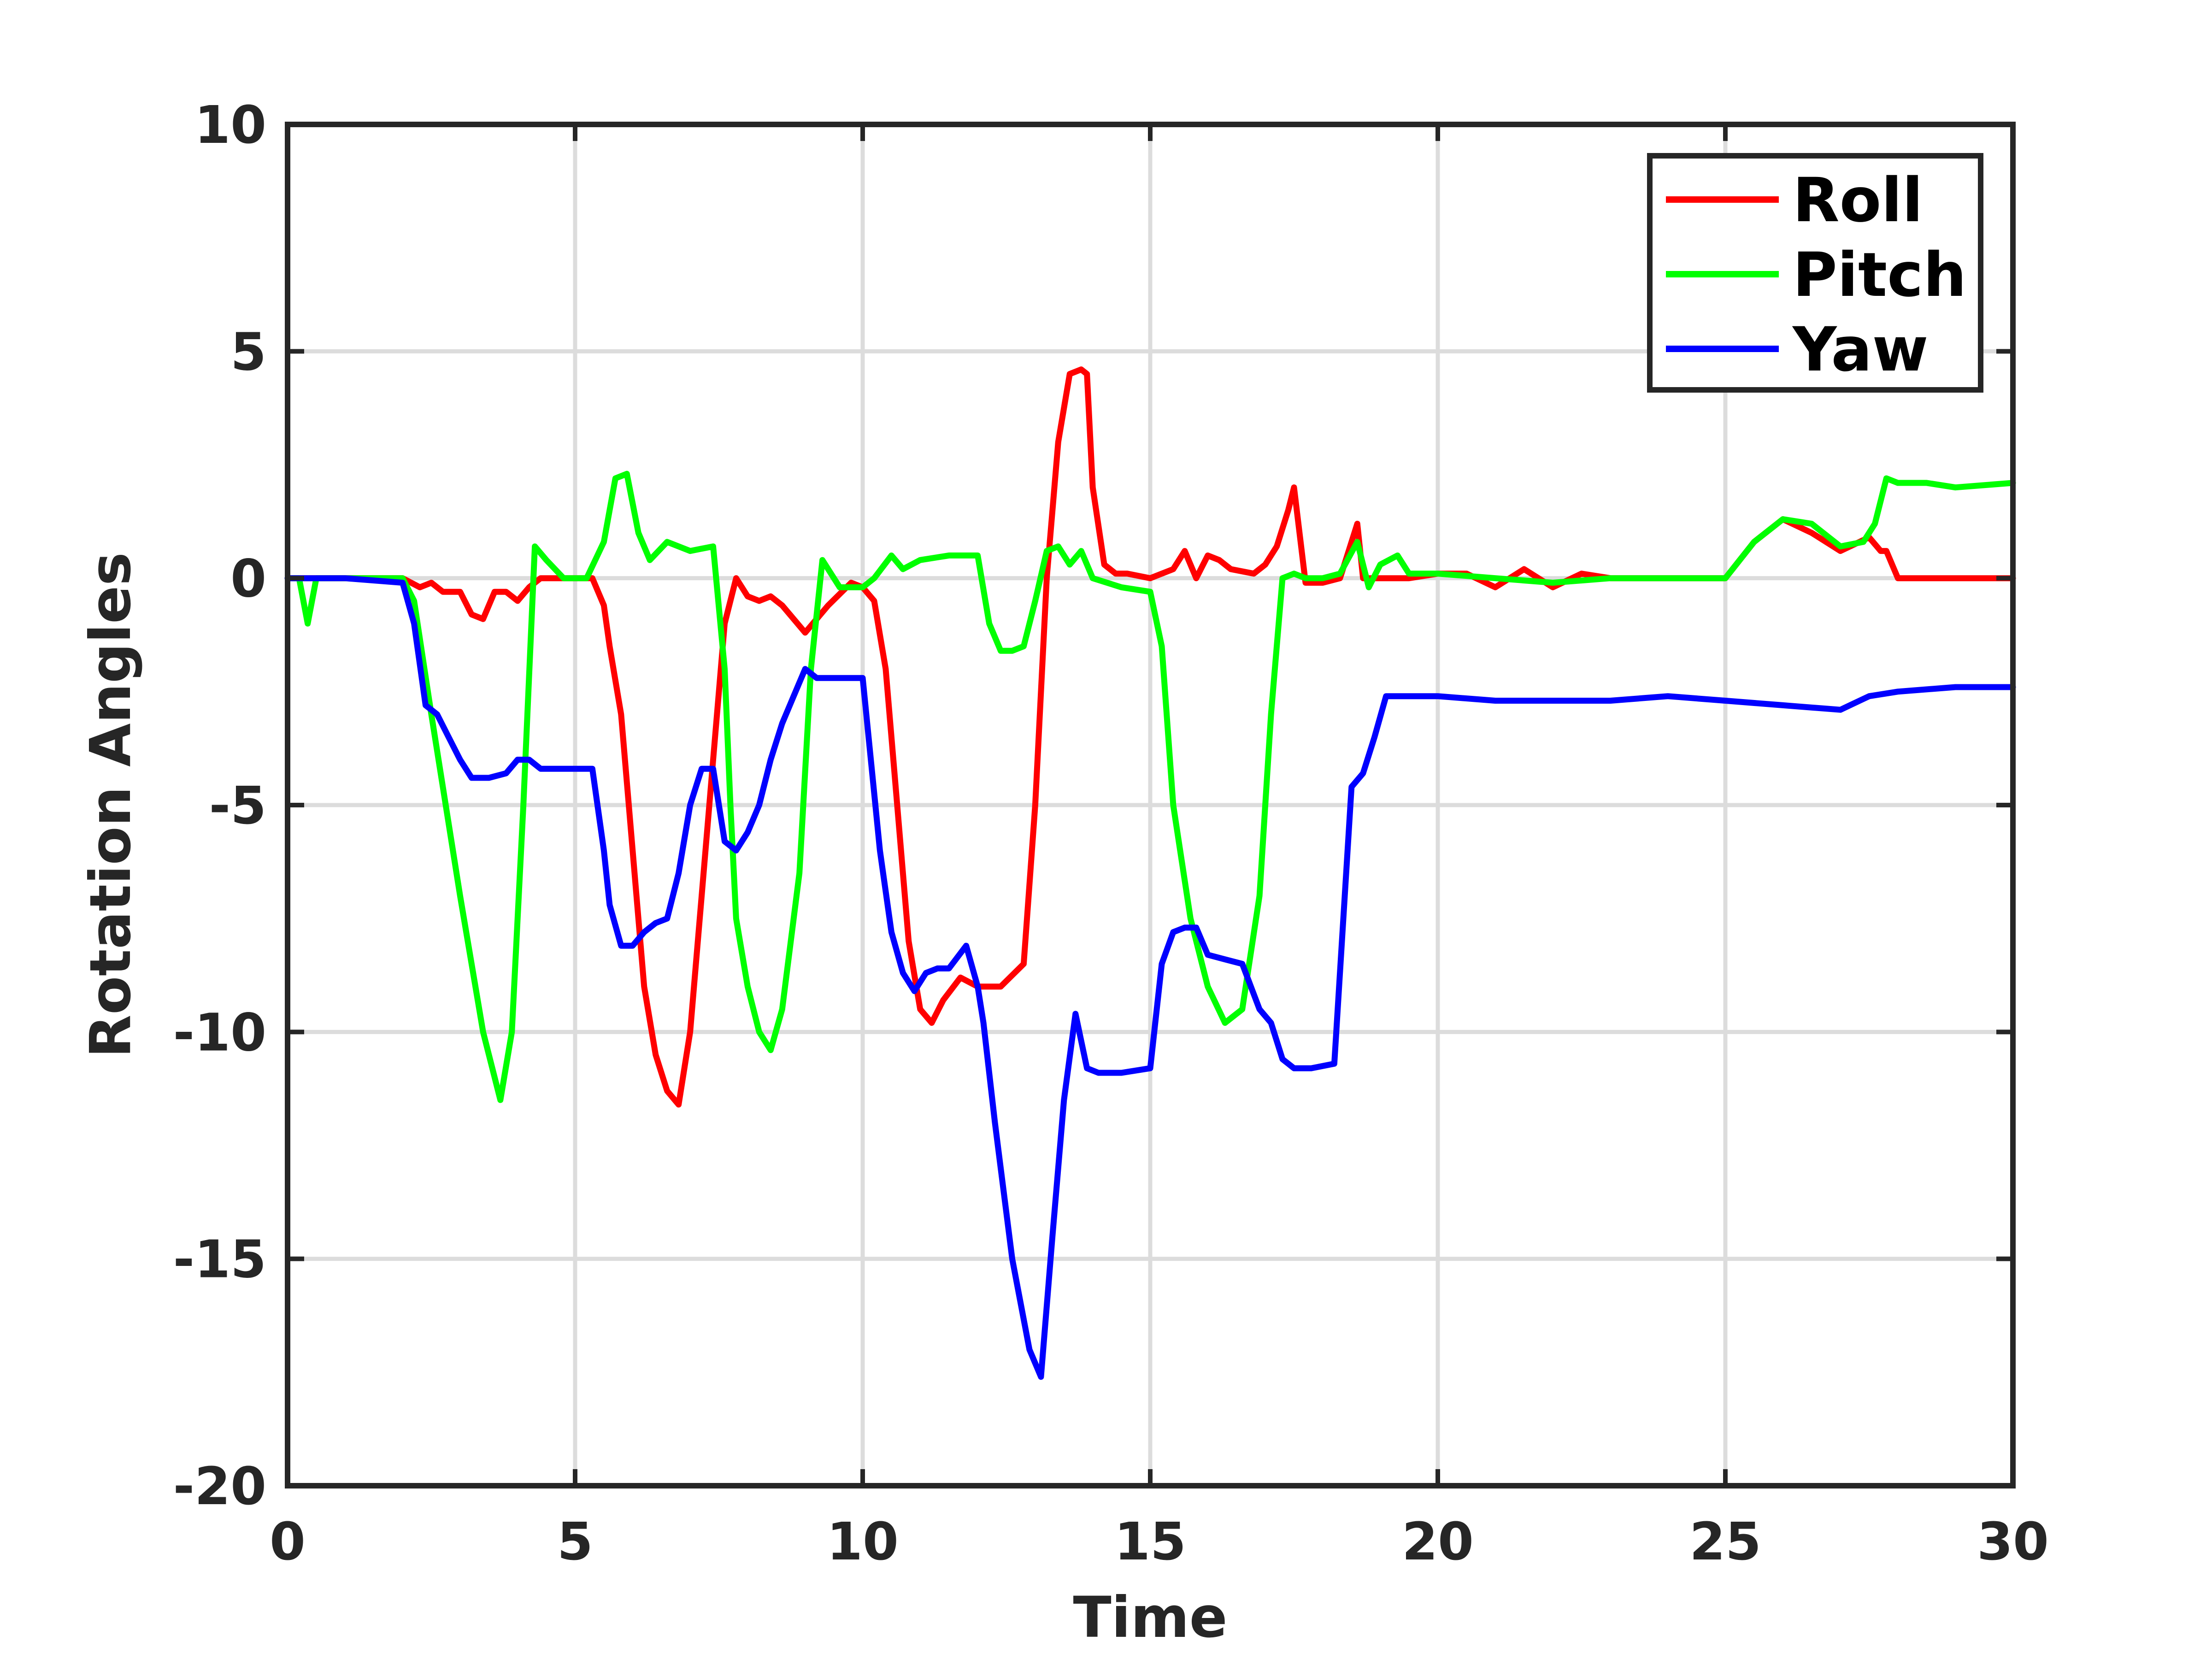 The width and height of the screenshot is (2212, 1659). What do you see at coordinates (219, 1033) in the screenshot?
I see `y-tick-label: -10` at bounding box center [219, 1033].